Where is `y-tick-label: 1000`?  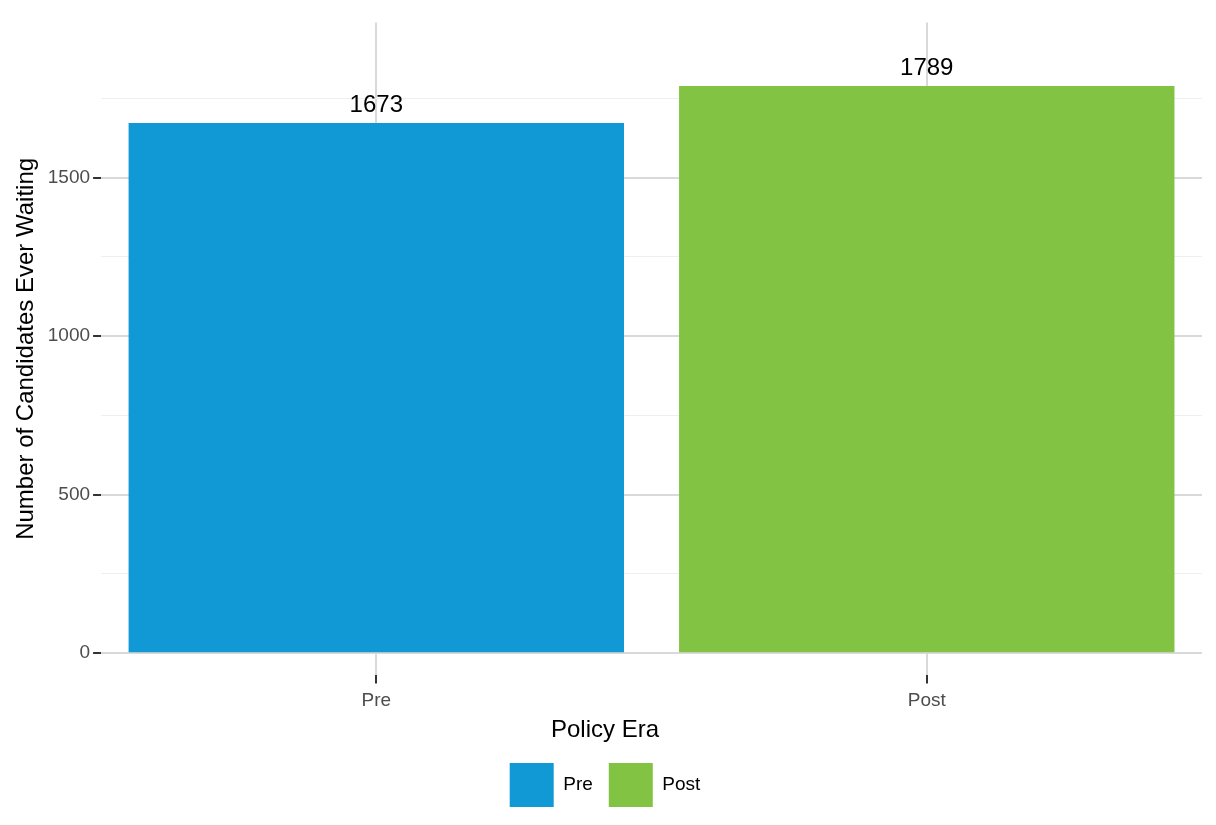
y-tick-label: 1000 is located at coordinates (69, 335).